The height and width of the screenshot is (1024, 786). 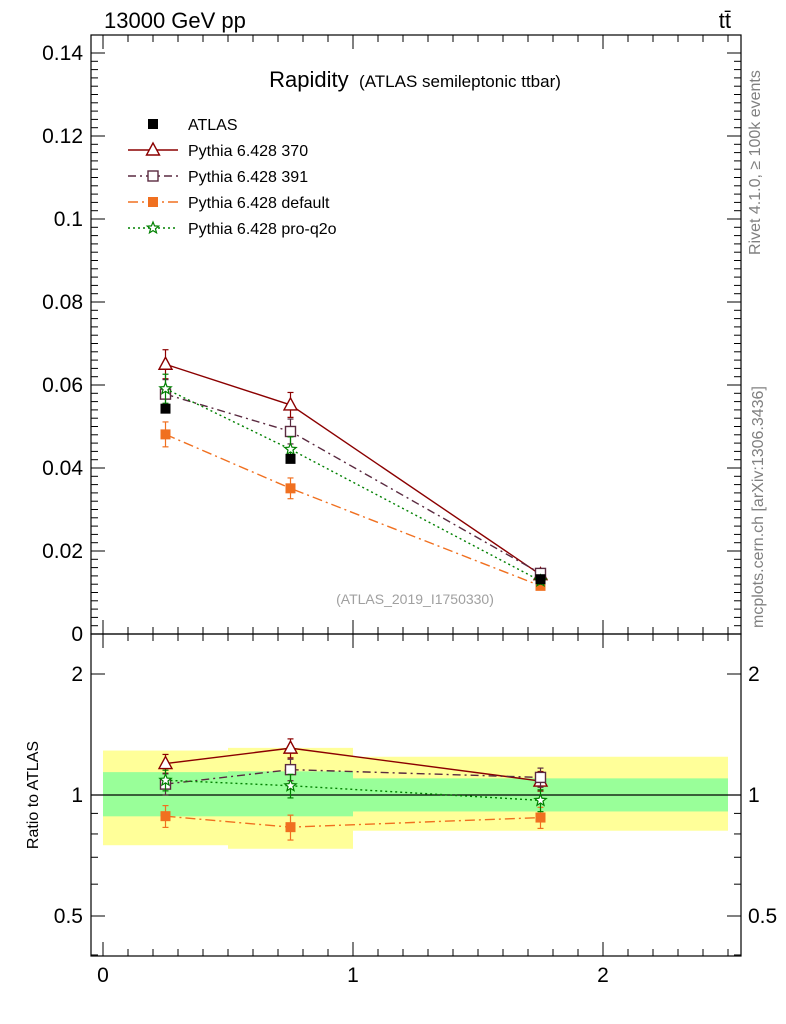 I want to click on x-tick-label: 1, so click(x=353, y=975).